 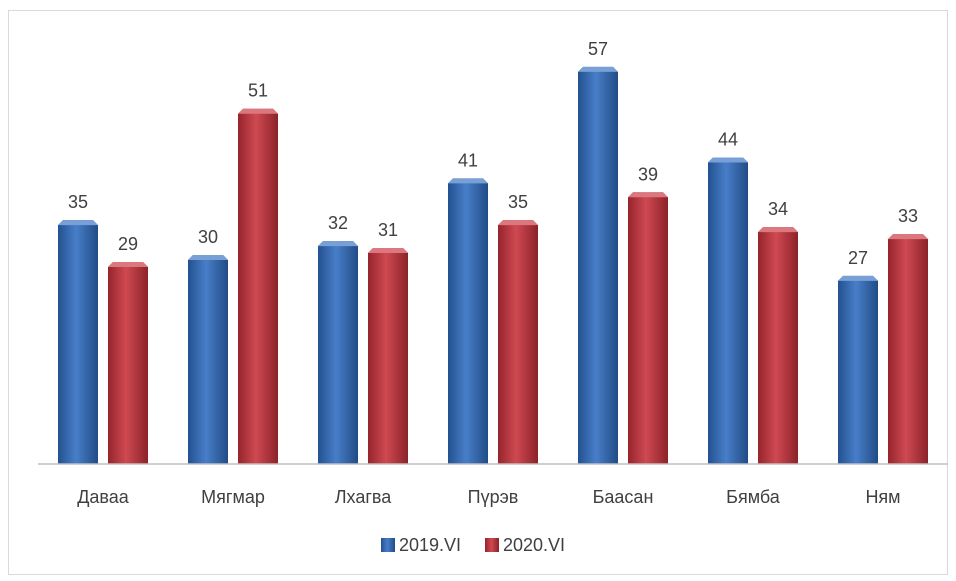 What do you see at coordinates (258, 91) in the screenshot?
I see `data-label: 51` at bounding box center [258, 91].